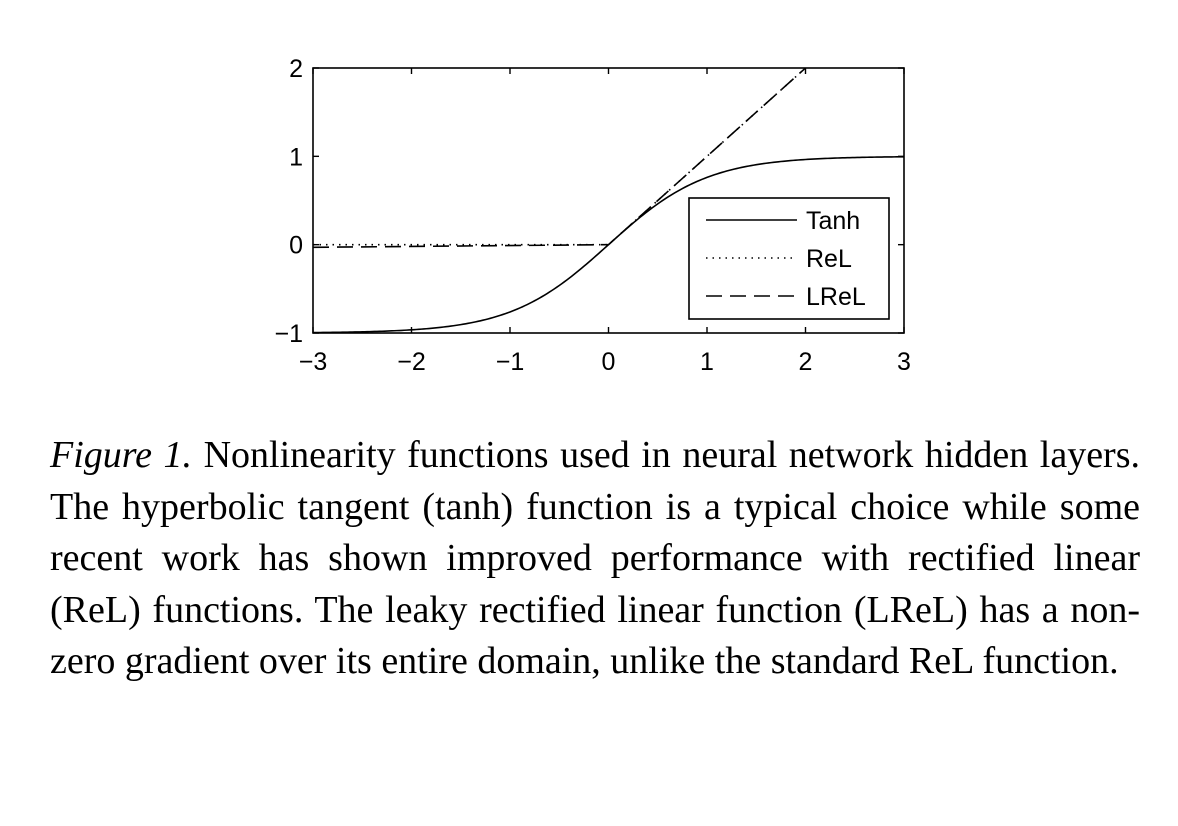 The height and width of the screenshot is (826, 1178). Describe the element at coordinates (836, 297) in the screenshot. I see `legend-label-lrel: LReL` at that location.